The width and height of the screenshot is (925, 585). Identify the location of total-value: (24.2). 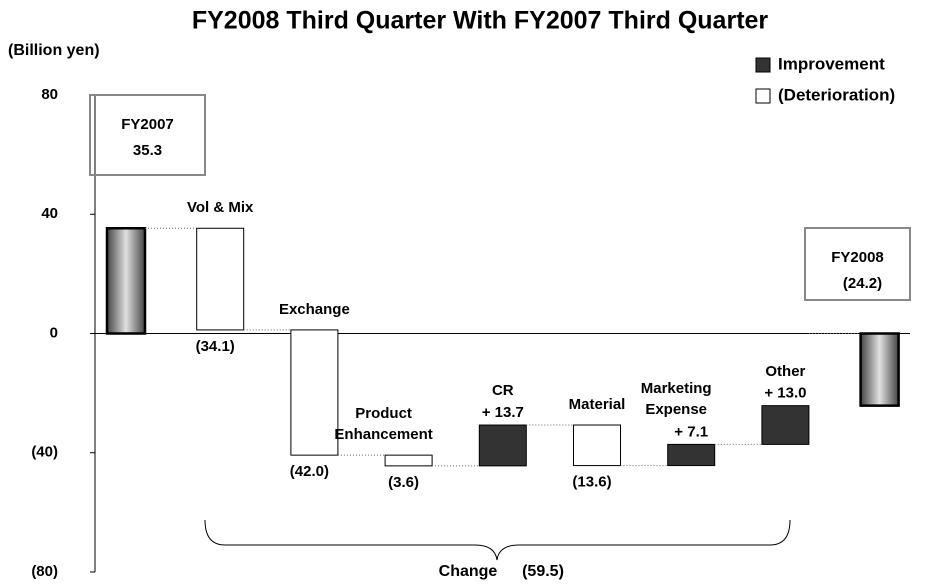
(862, 283).